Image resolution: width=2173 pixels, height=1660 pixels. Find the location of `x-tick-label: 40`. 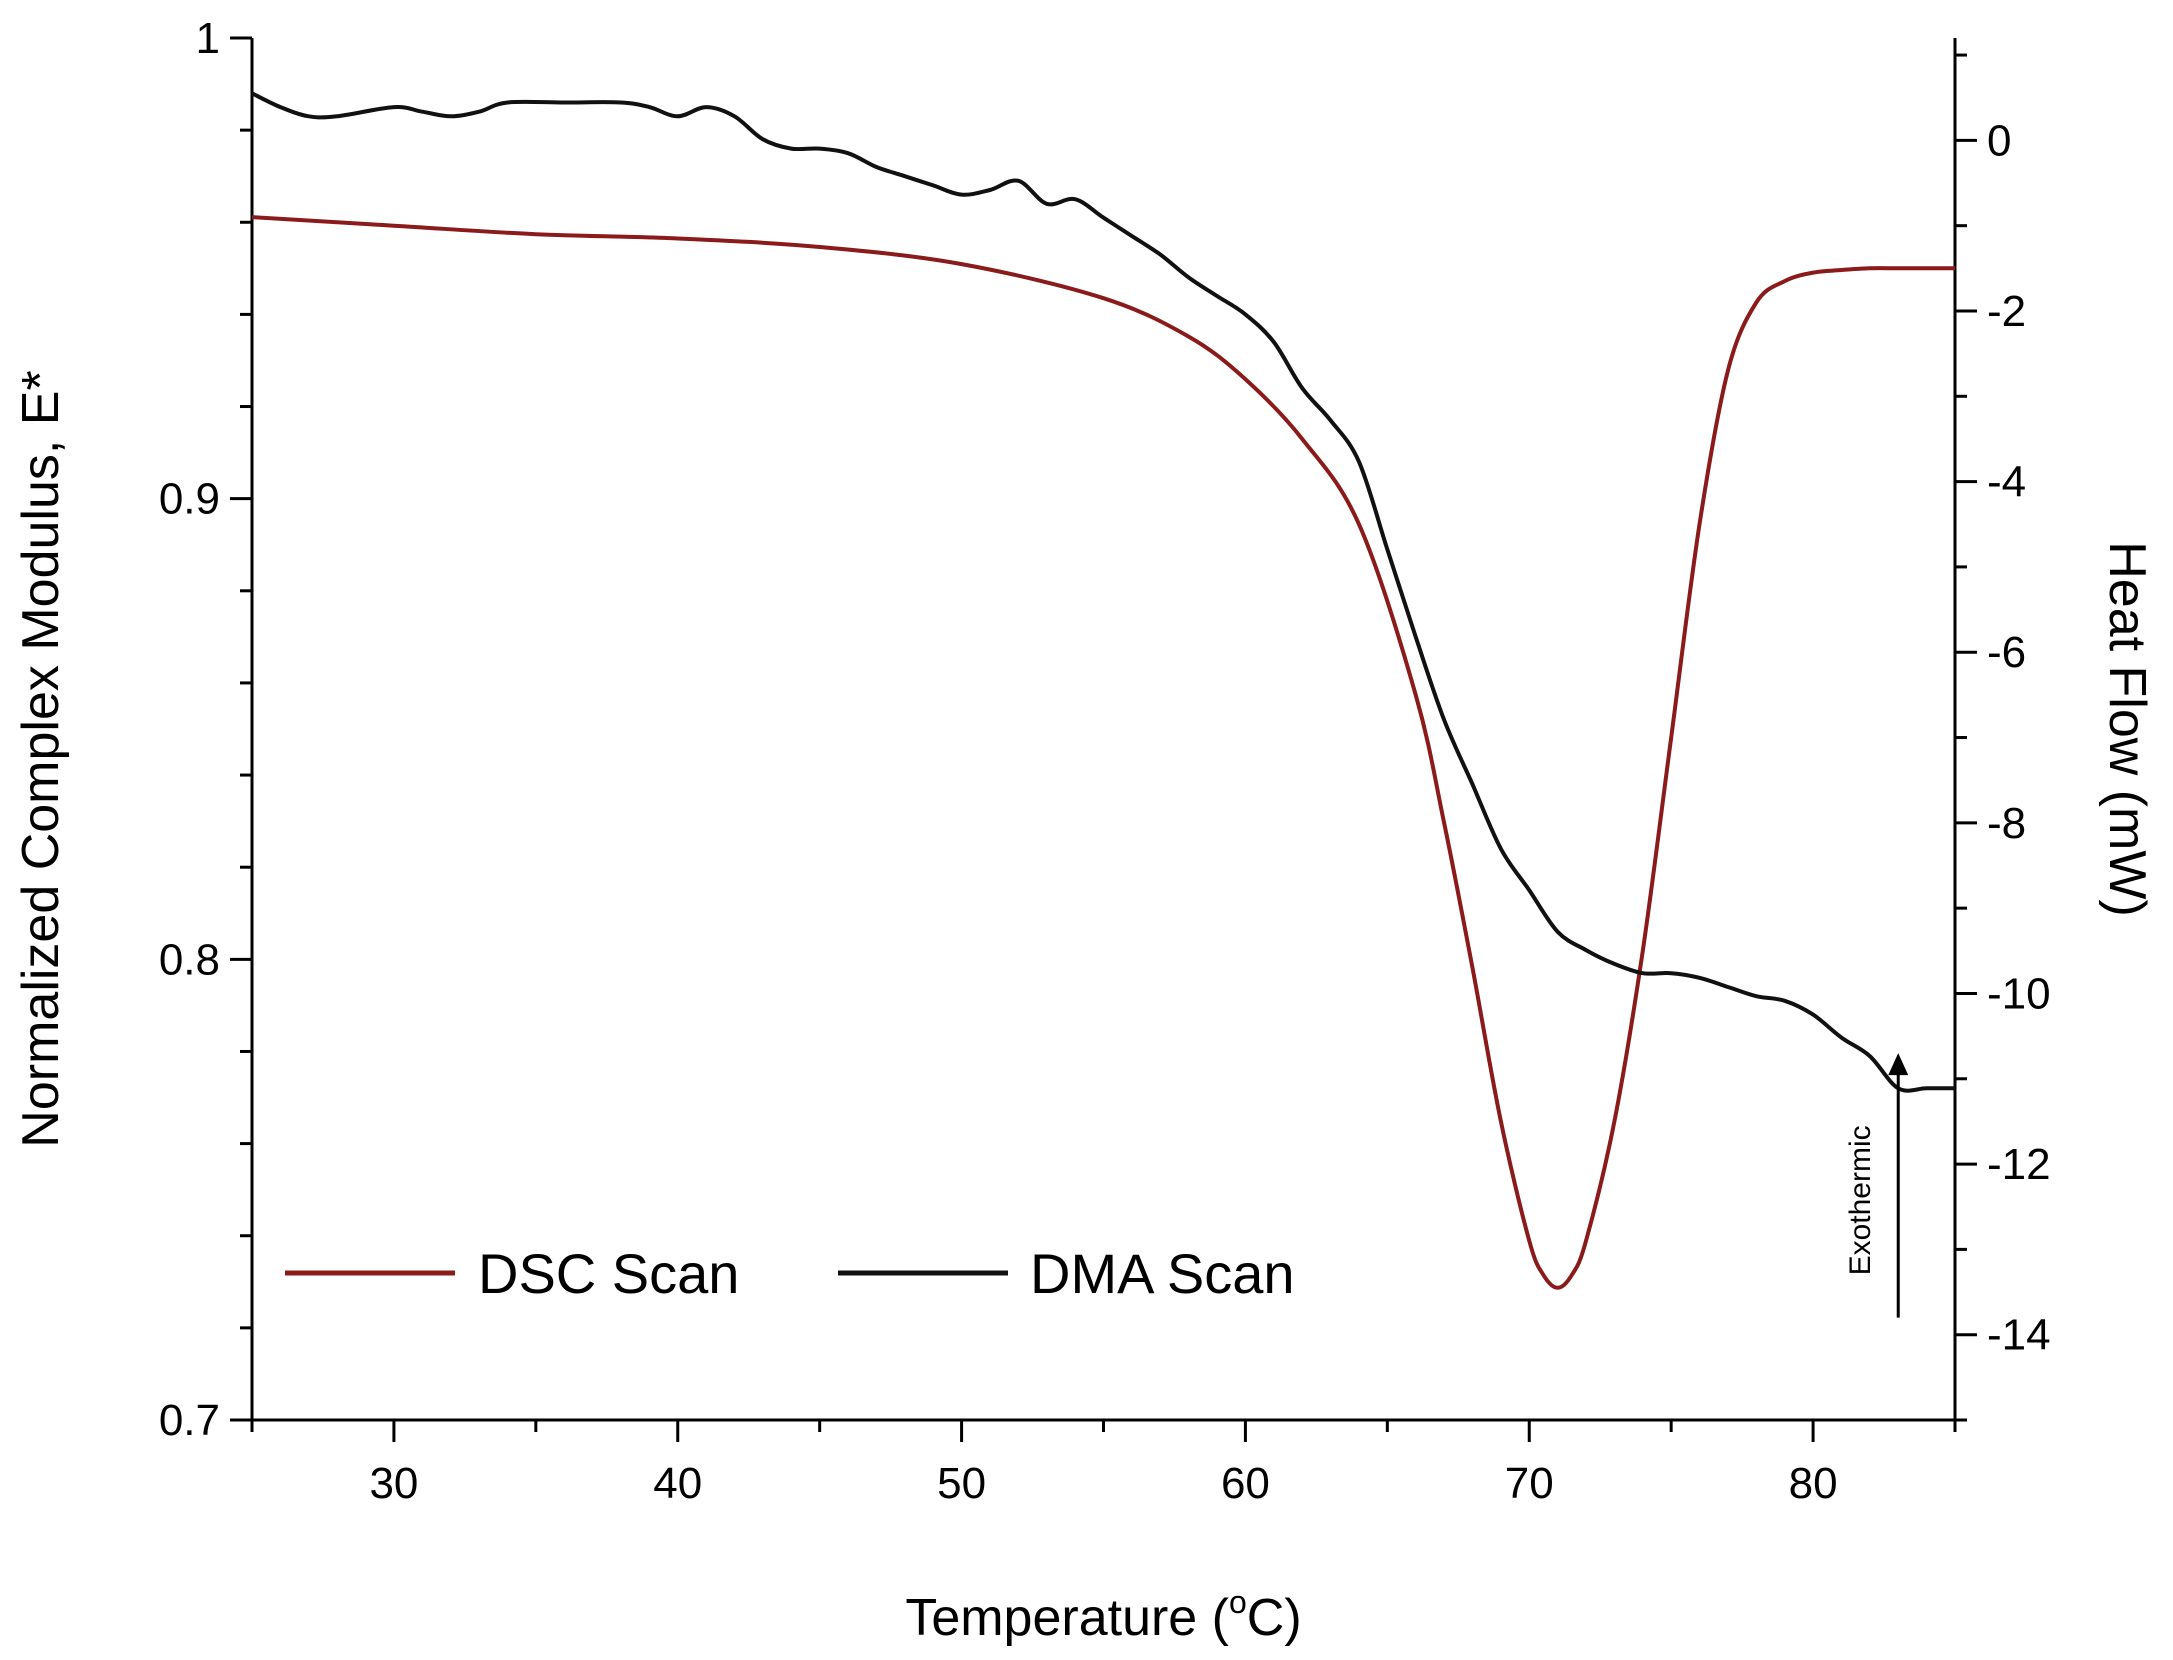

x-tick-label: 40 is located at coordinates (677, 1483).